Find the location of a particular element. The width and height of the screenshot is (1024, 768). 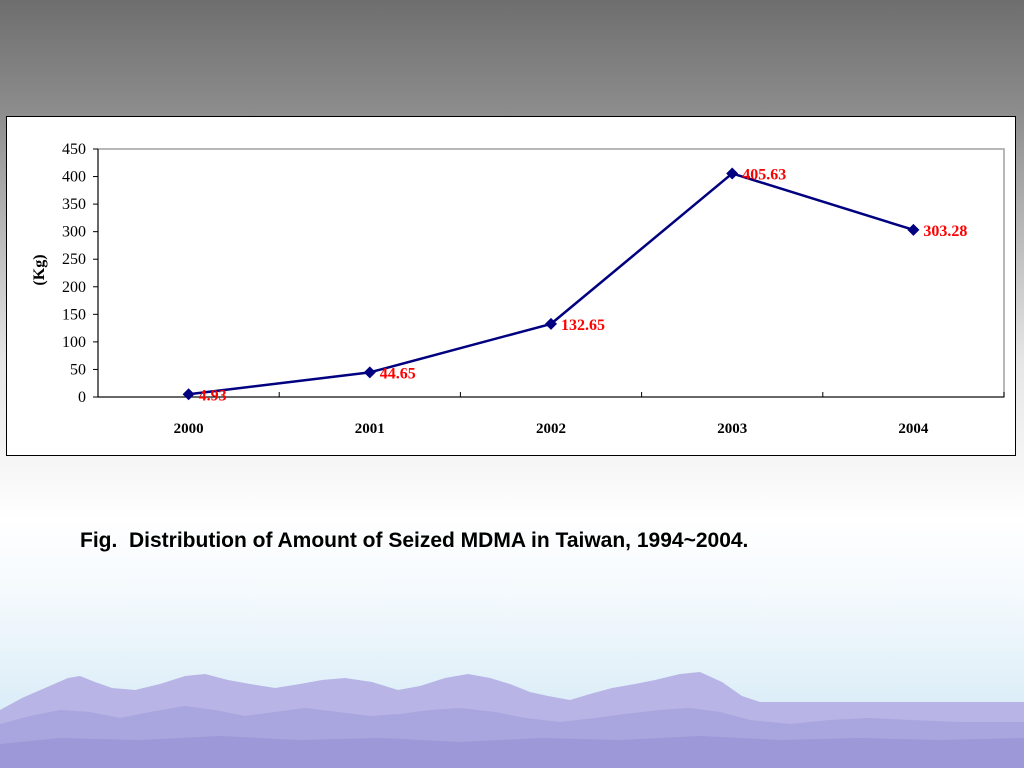

y-tick-label: 250 is located at coordinates (74, 259).